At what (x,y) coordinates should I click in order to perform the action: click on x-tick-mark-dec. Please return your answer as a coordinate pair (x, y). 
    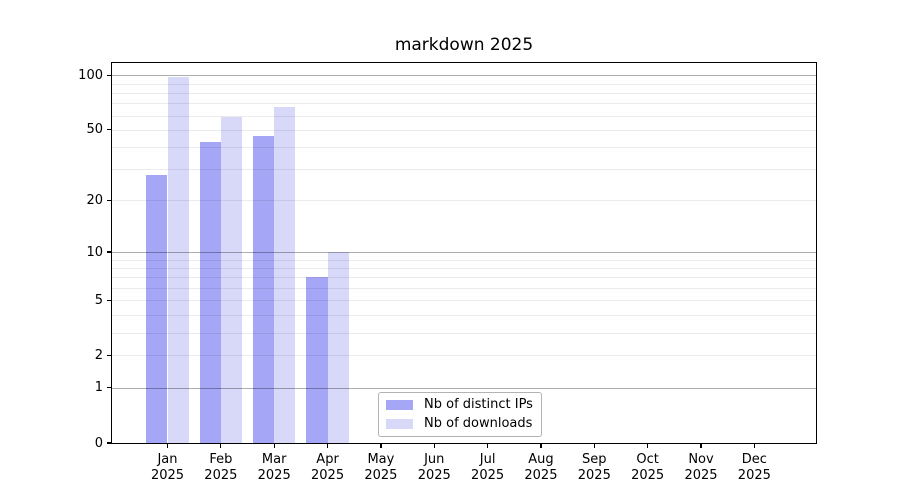
    Looking at the image, I should click on (754, 445).